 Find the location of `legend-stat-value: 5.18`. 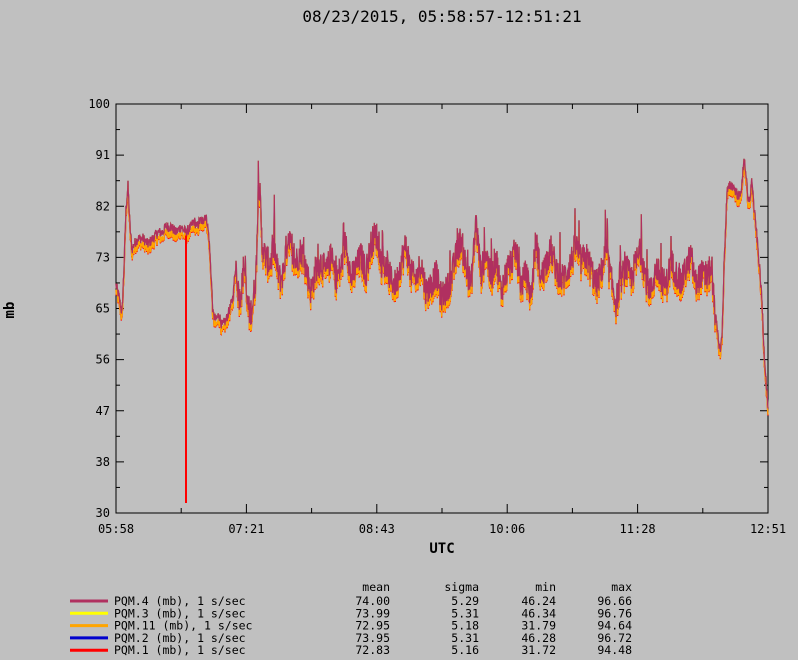

legend-stat-value: 5.18 is located at coordinates (465, 626).